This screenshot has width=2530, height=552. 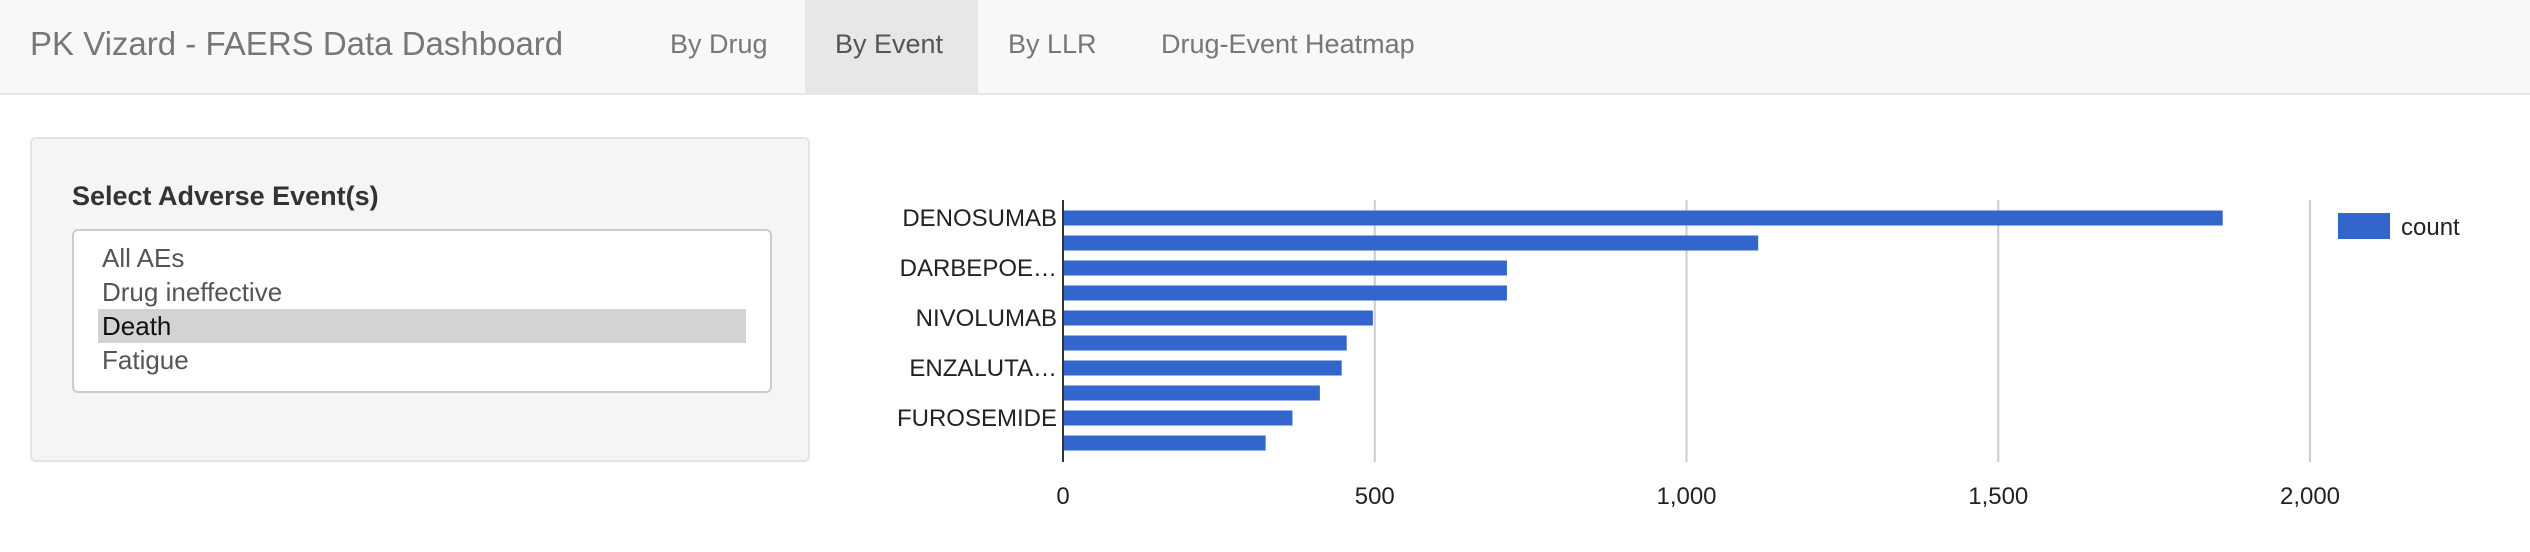 What do you see at coordinates (1062, 496) in the screenshot?
I see `x-tick-label: 0` at bounding box center [1062, 496].